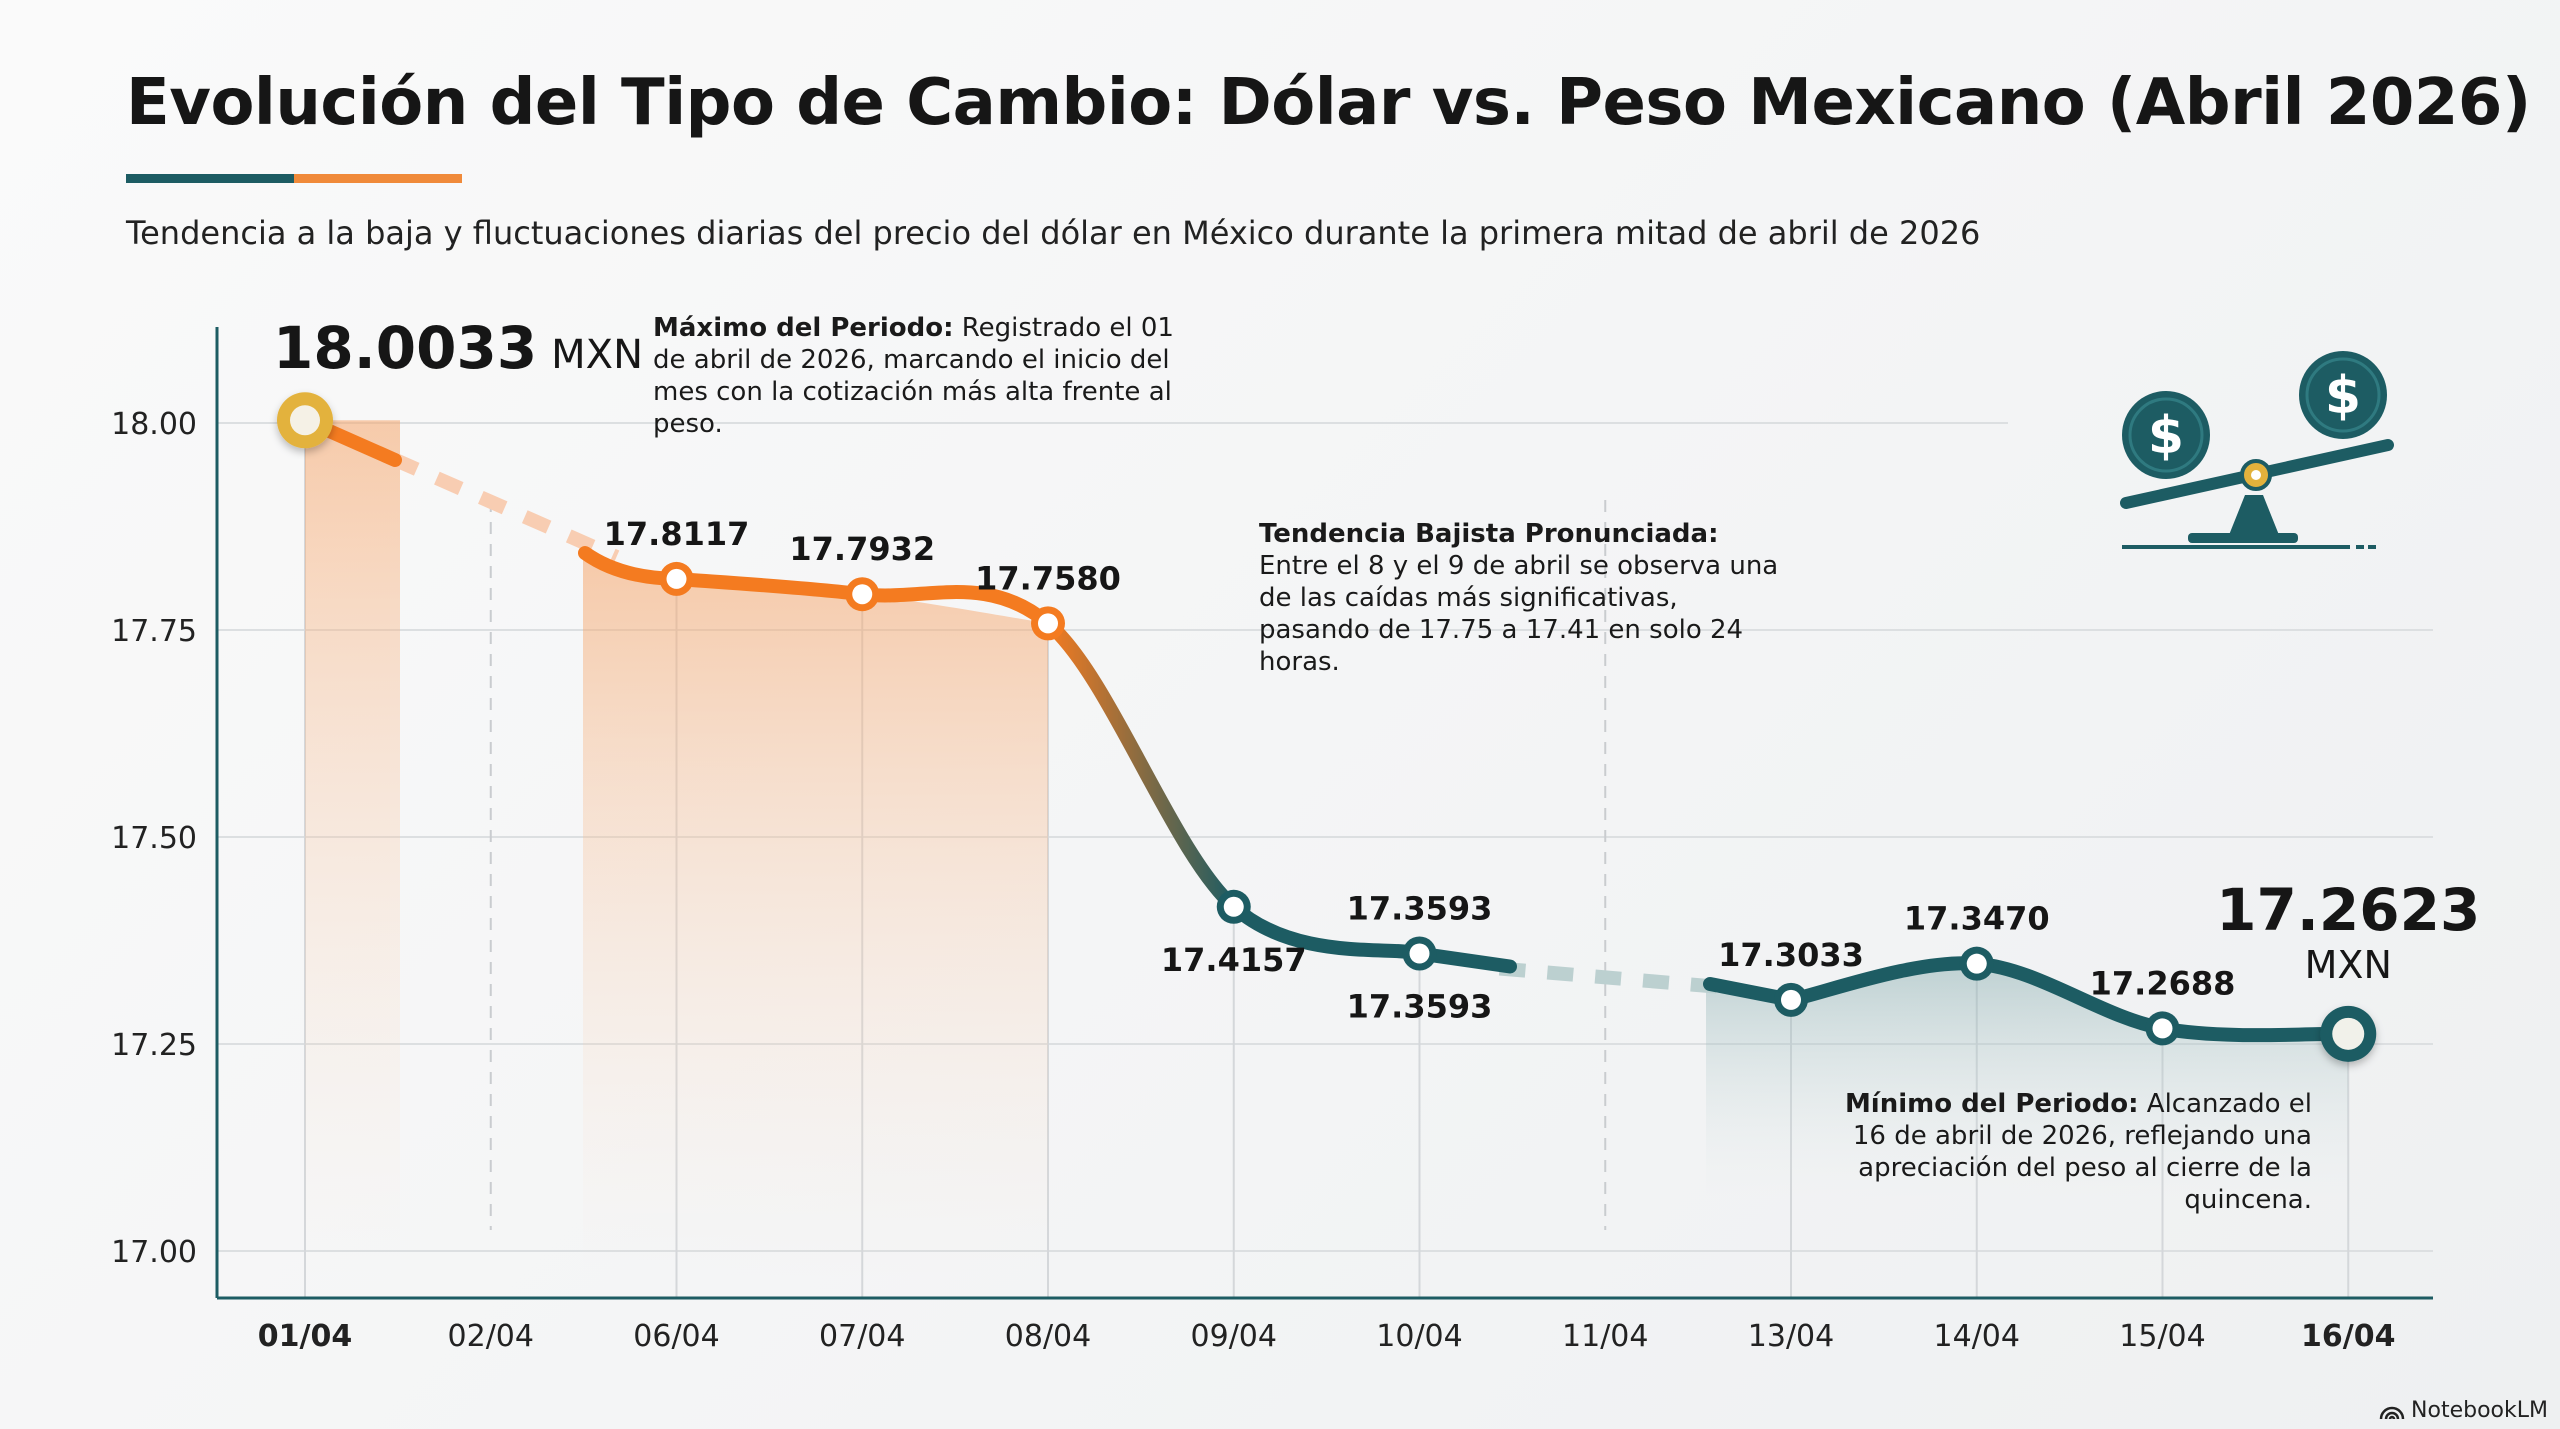  Describe the element at coordinates (1048, 1336) in the screenshot. I see `x-tick-label: 08/04` at that location.